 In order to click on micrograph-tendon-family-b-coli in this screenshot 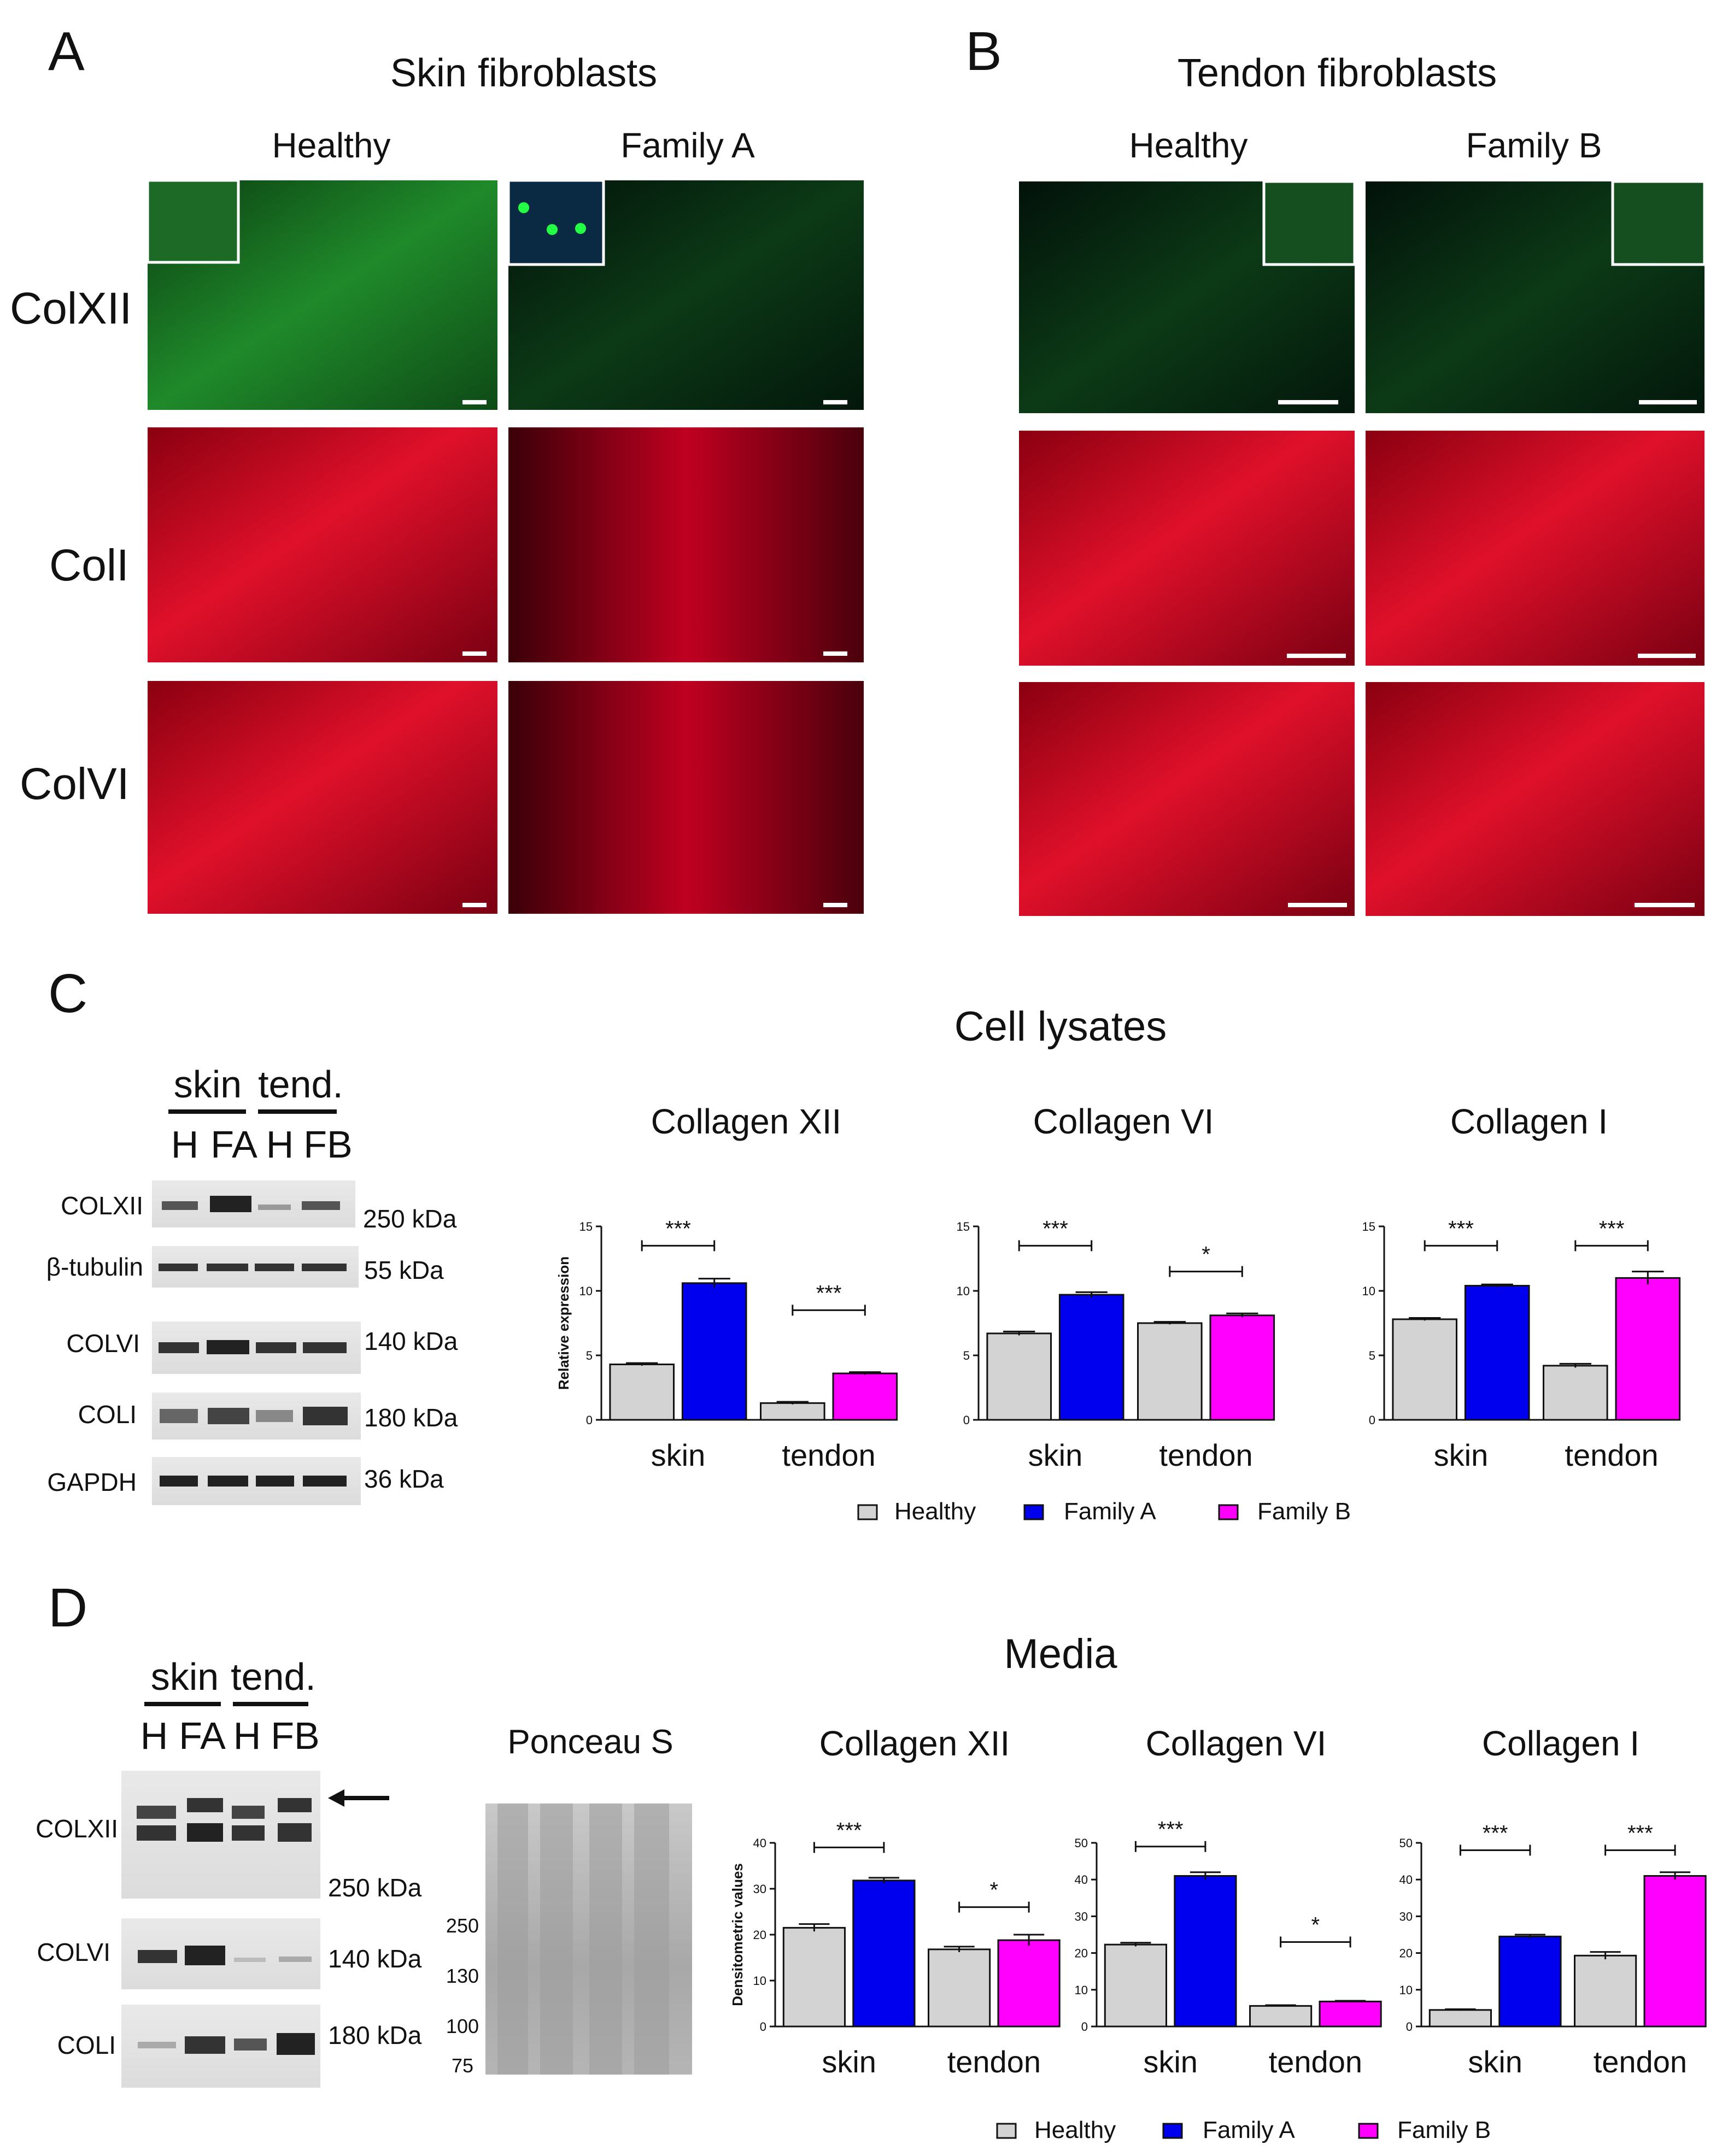, I will do `click(1535, 548)`.